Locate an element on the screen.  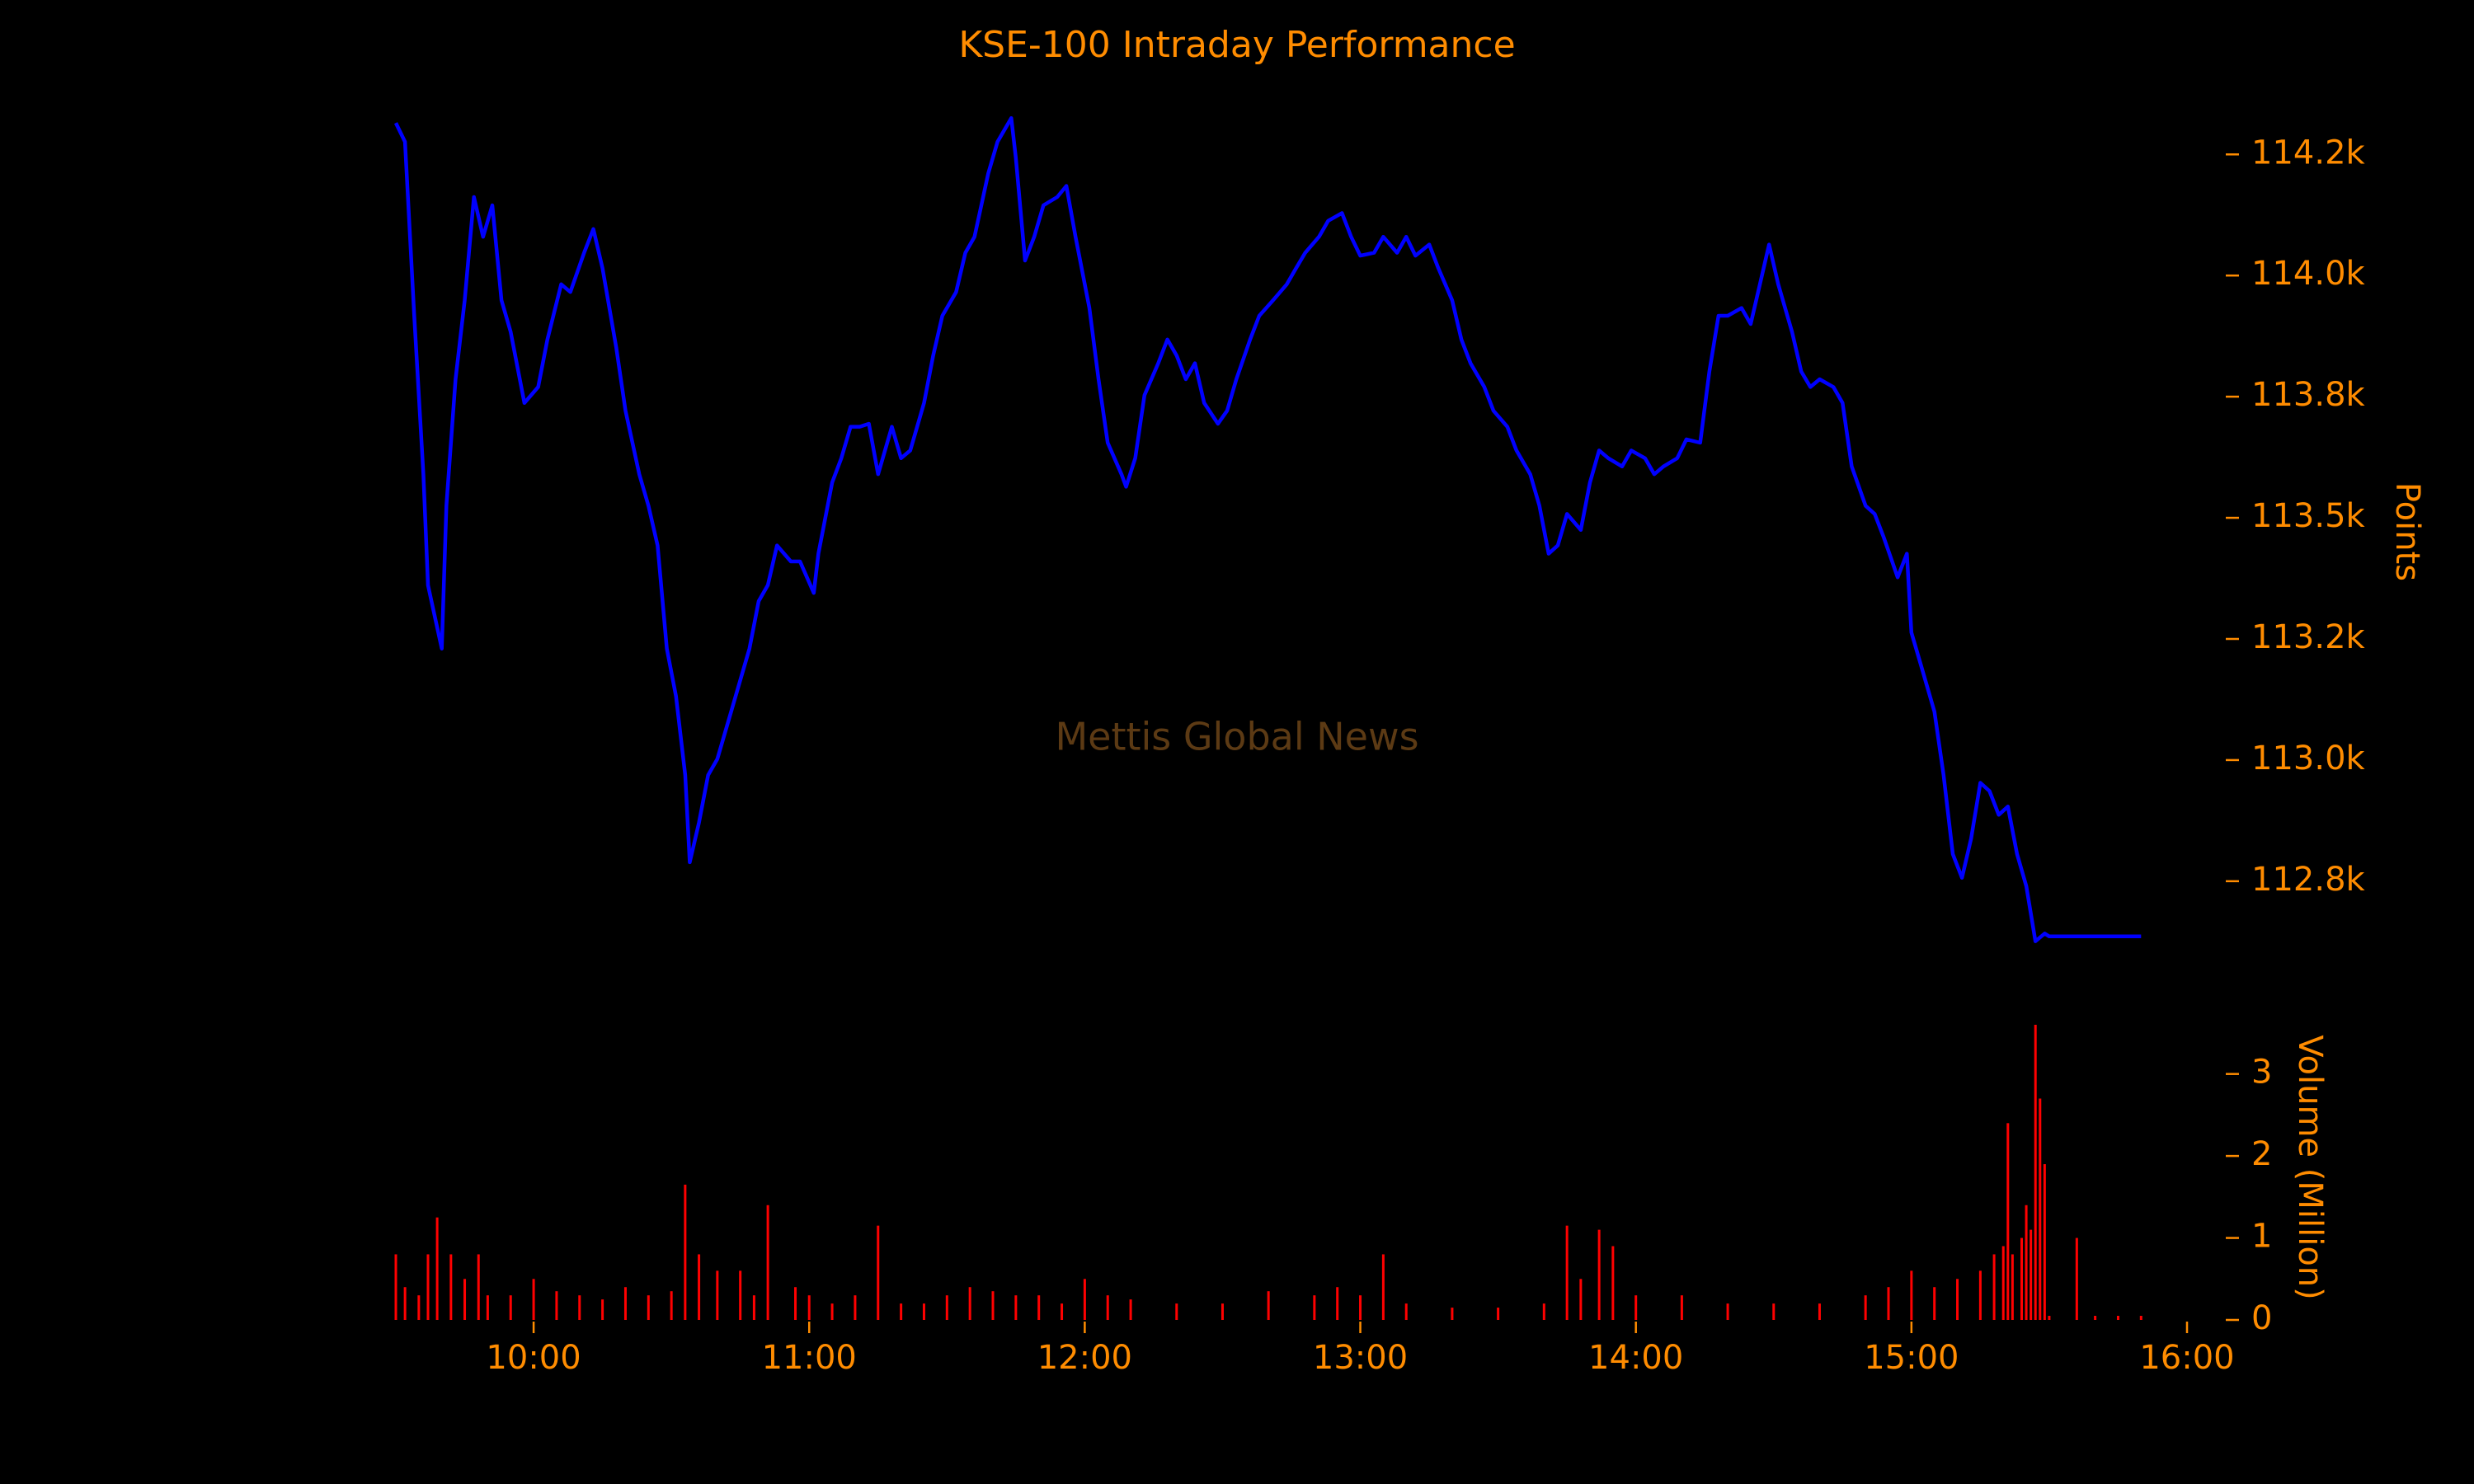
x-tick-label: 15:00 is located at coordinates (1911, 1358).